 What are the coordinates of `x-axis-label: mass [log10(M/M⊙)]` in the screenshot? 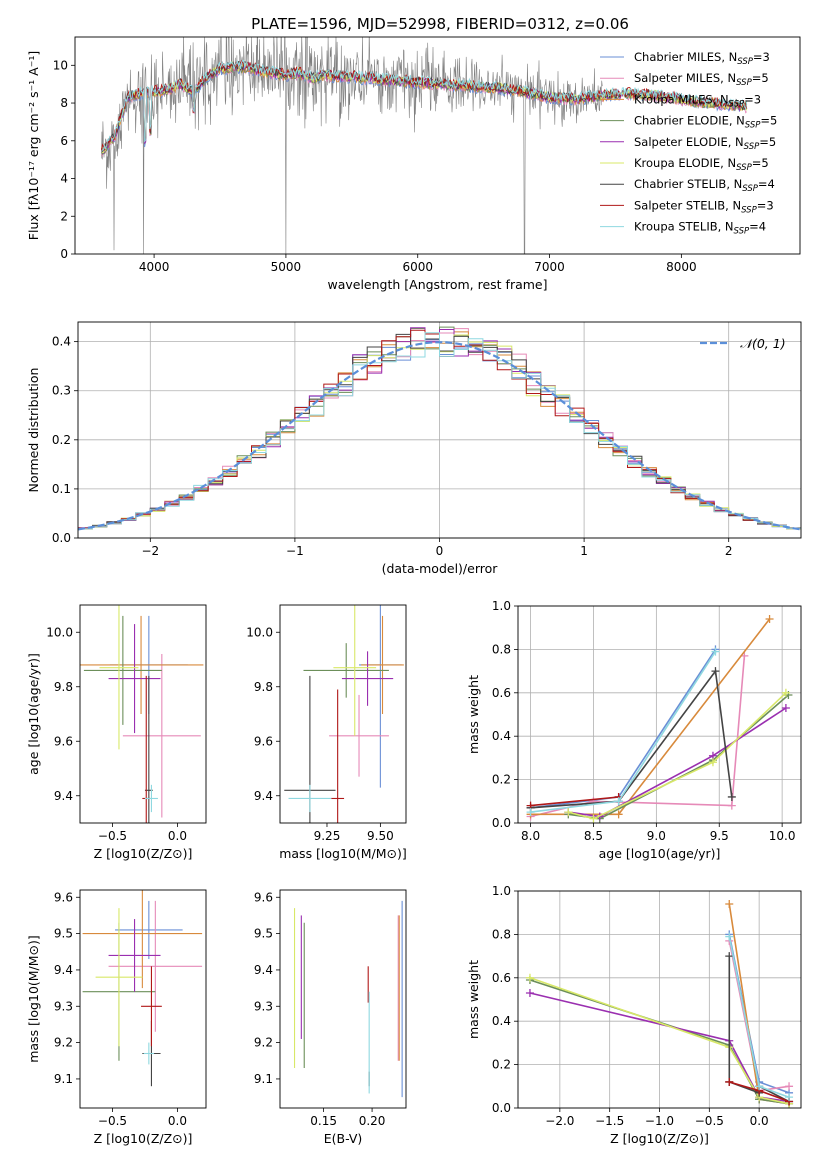 It's located at (343, 853).